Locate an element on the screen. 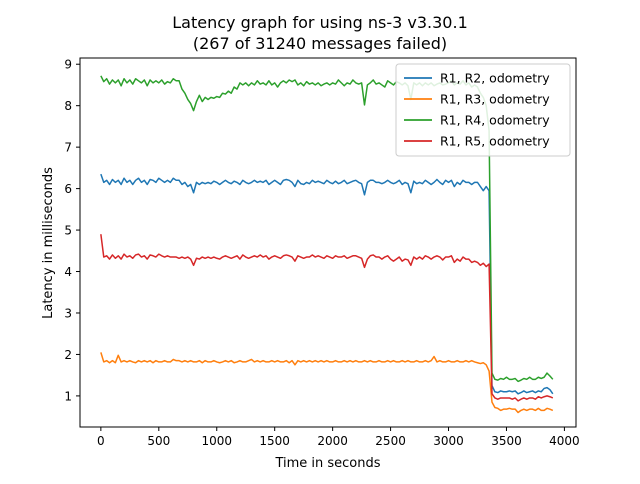 This screenshot has width=640, height=484. y-axis-ticks: 1 2 3 4 5 6 7 8 9 is located at coordinates (72, 230).